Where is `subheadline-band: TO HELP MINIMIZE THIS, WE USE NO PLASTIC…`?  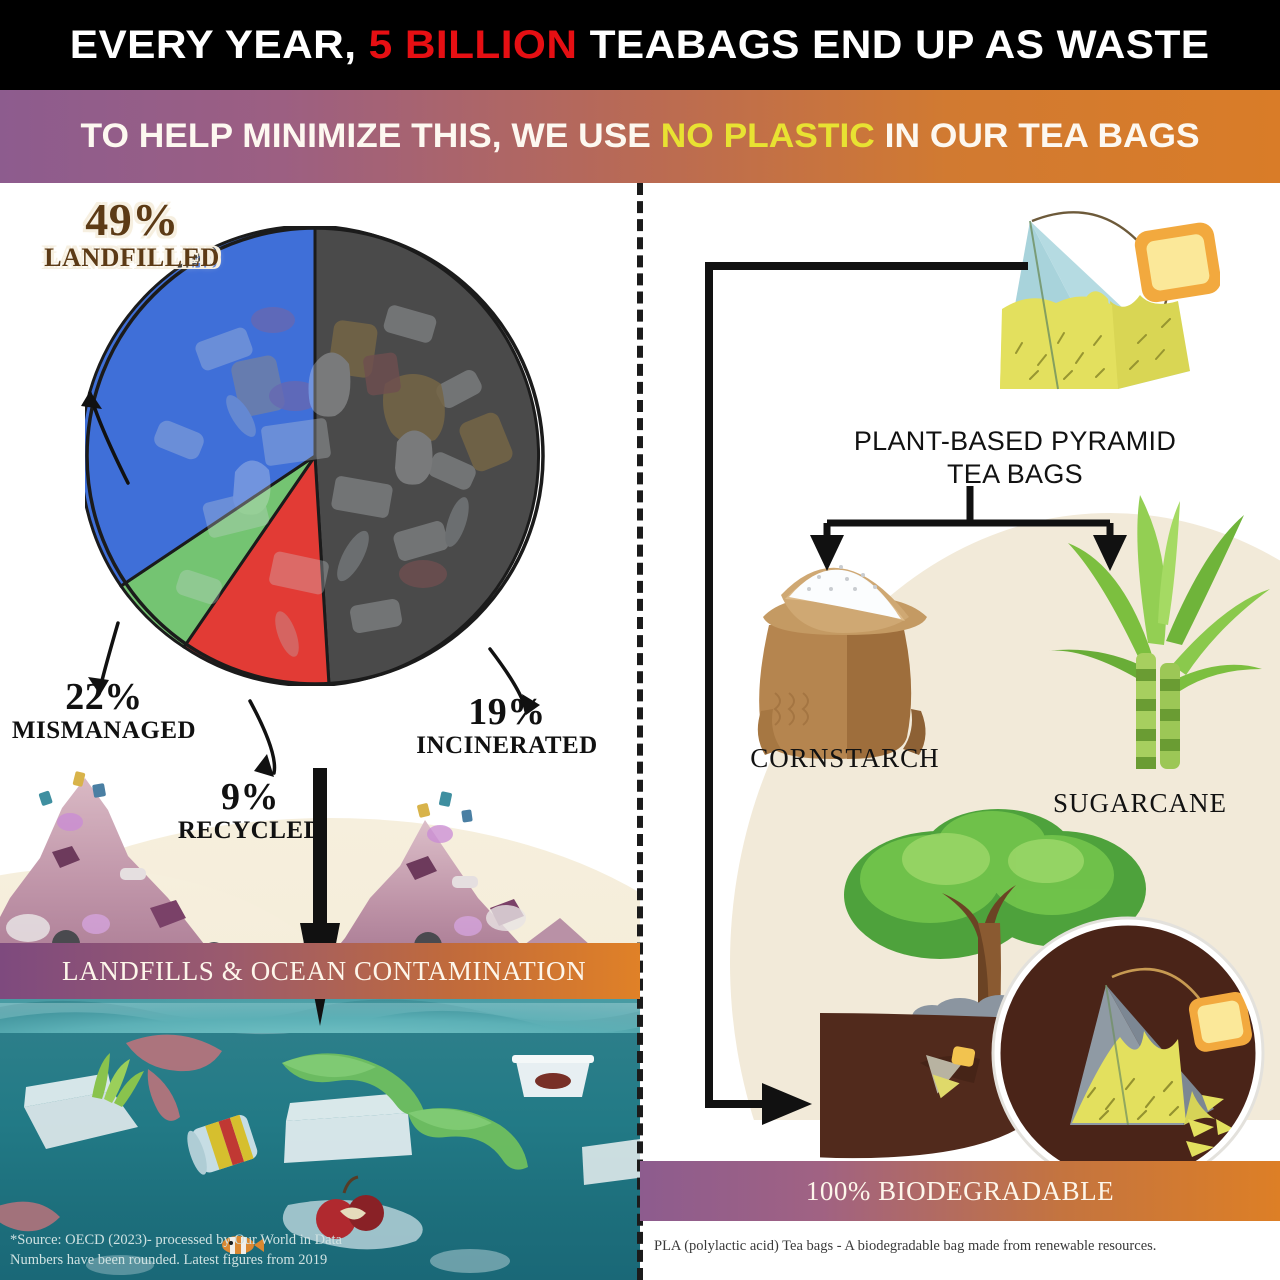 subheadline-band: TO HELP MINIMIZE THIS, WE USE NO PLASTIC… is located at coordinates (640, 136).